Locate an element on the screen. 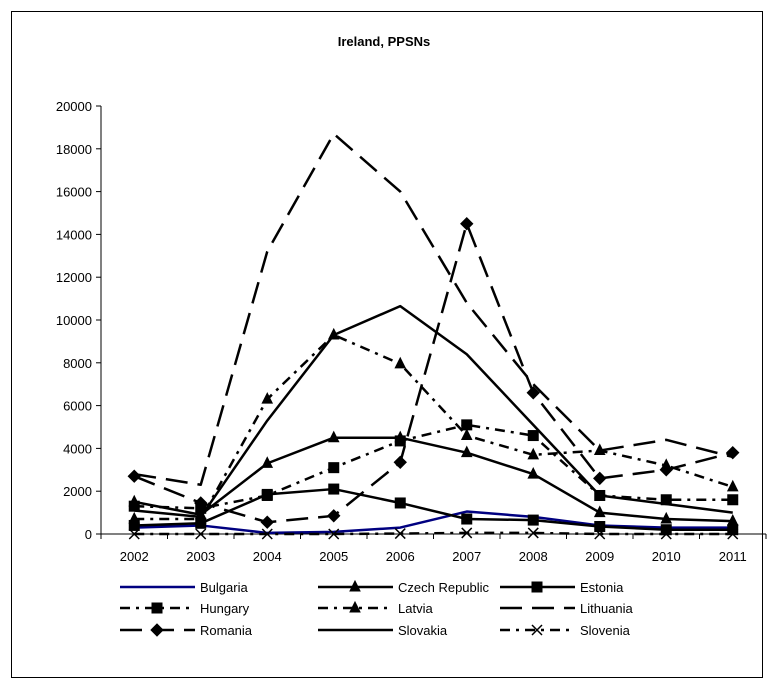 The image size is (774, 680). y-tick-label: 18000 is located at coordinates (74, 149).